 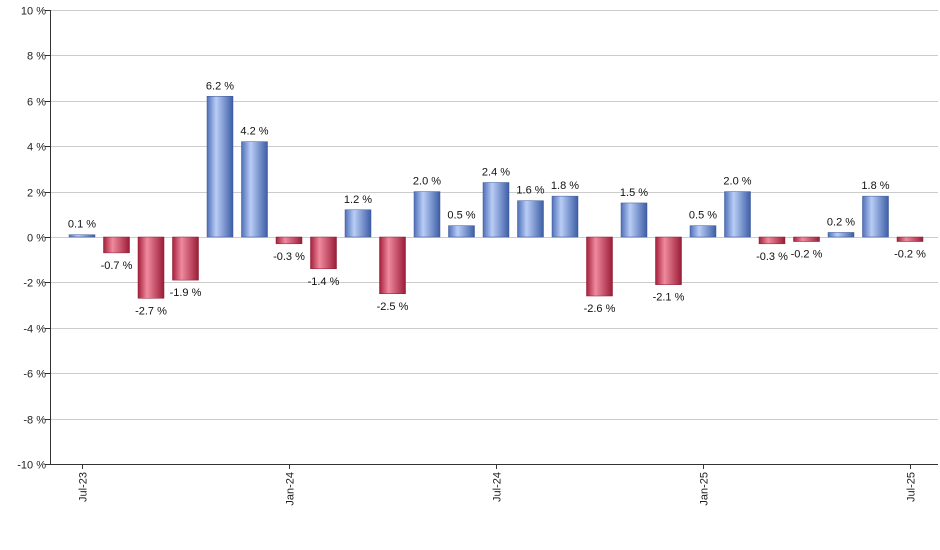 What do you see at coordinates (705, 489) in the screenshot?
I see `x-tick-label: Jan-25` at bounding box center [705, 489].